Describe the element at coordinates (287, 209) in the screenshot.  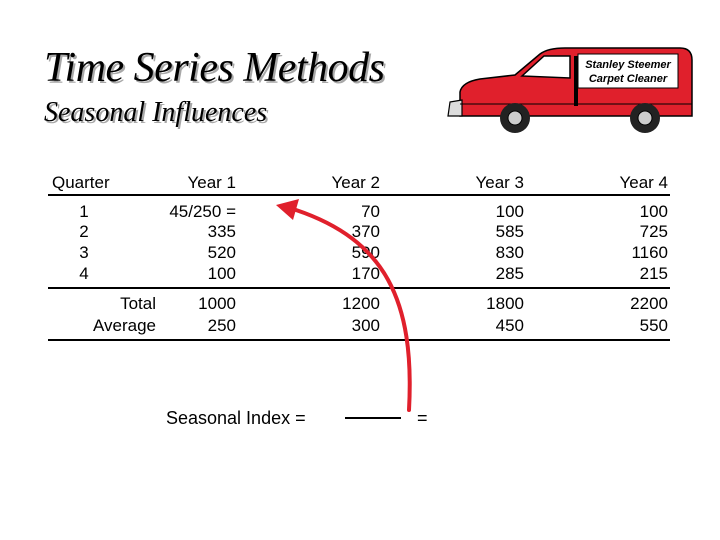
I see `arrow-head-icon` at that location.